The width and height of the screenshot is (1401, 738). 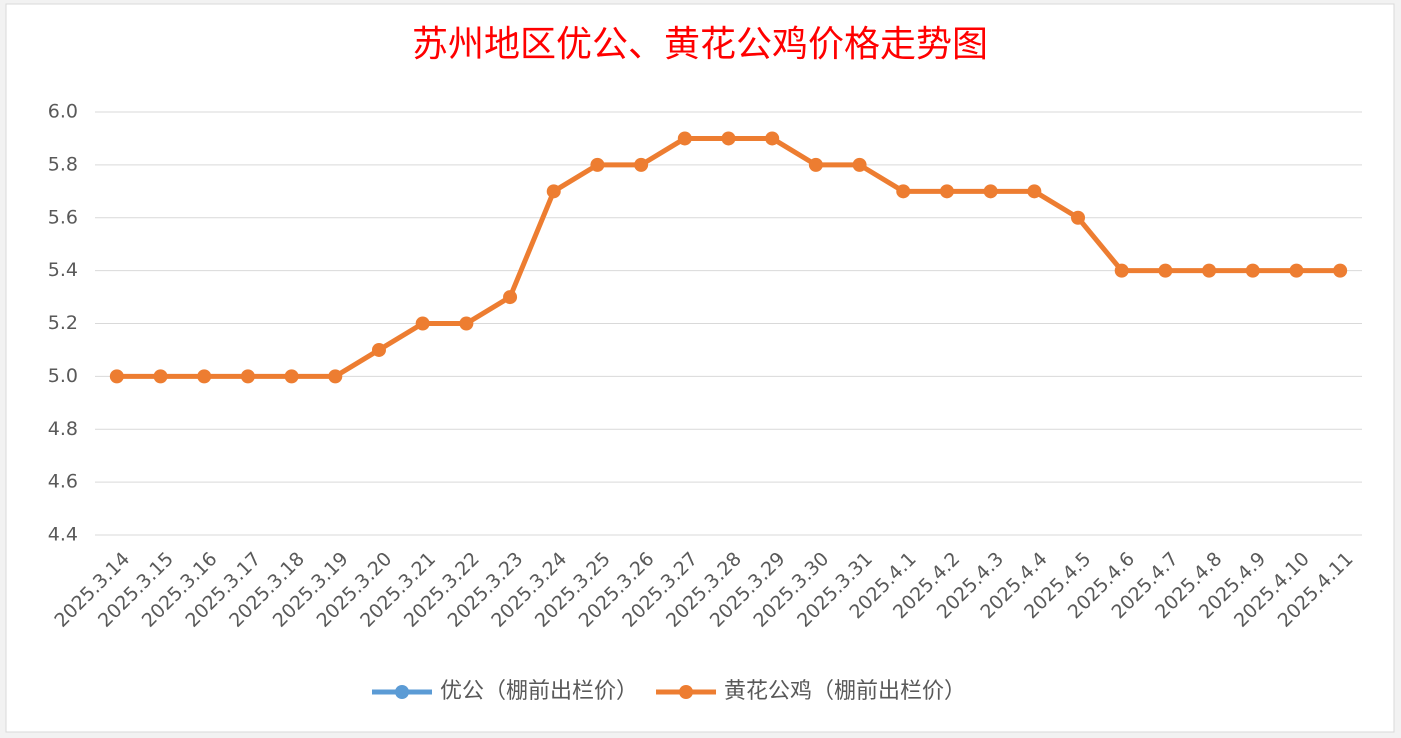 I want to click on y-tick-label: 4.4, so click(x=63, y=535).